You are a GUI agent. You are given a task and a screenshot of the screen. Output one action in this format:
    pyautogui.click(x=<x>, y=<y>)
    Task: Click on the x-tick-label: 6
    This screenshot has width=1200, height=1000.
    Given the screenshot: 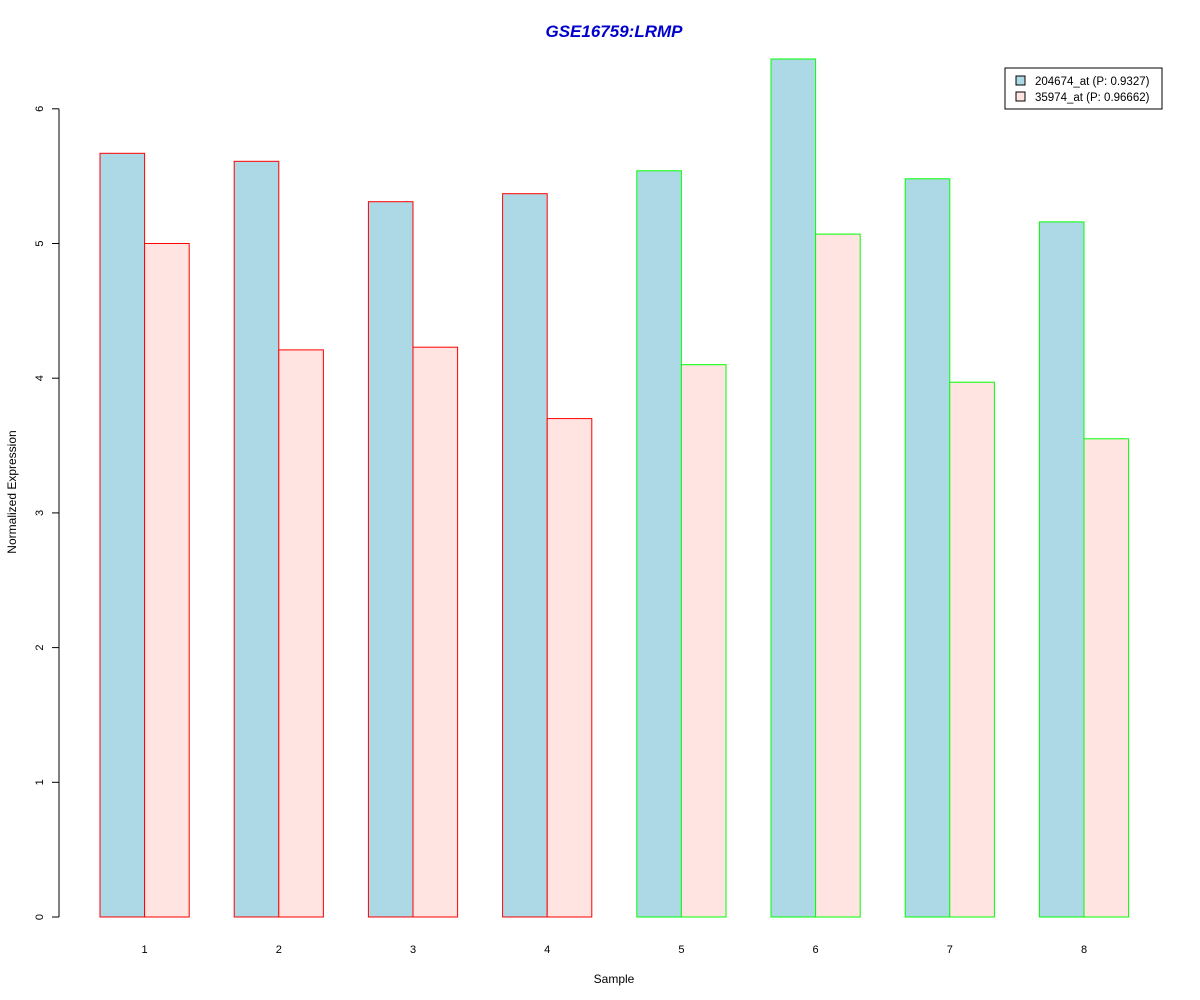 What is the action you would take?
    pyautogui.click(x=816, y=950)
    